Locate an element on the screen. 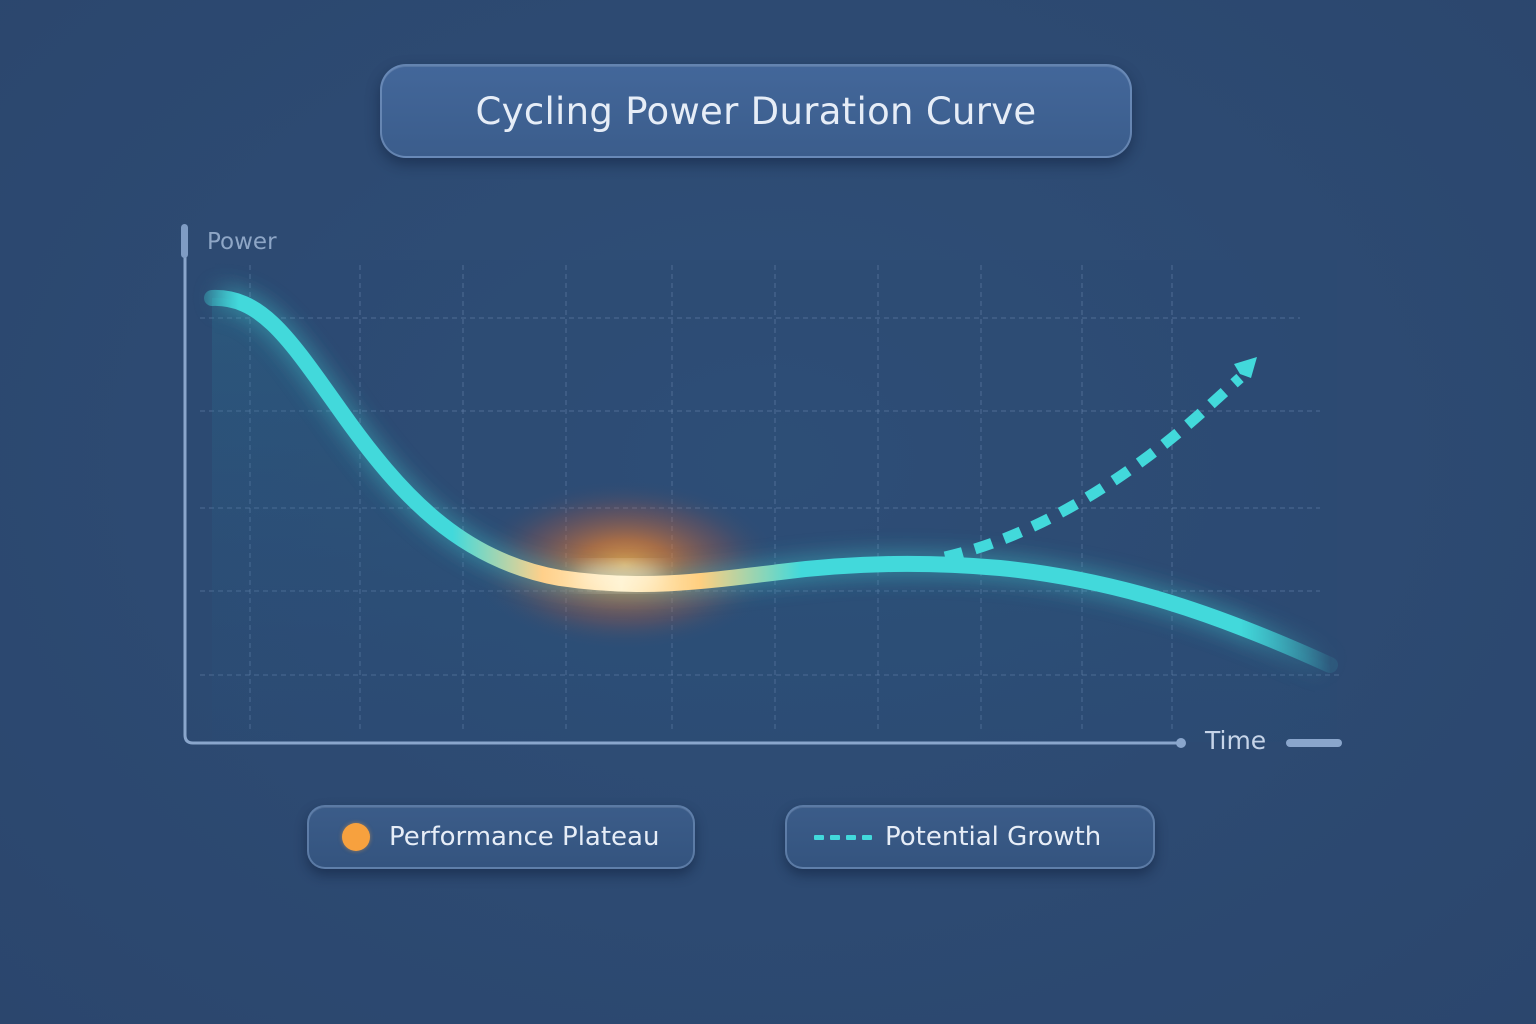 The height and width of the screenshot is (1024, 1536). legend-item-performance-plateau: Performance Plateau is located at coordinates (501, 837).